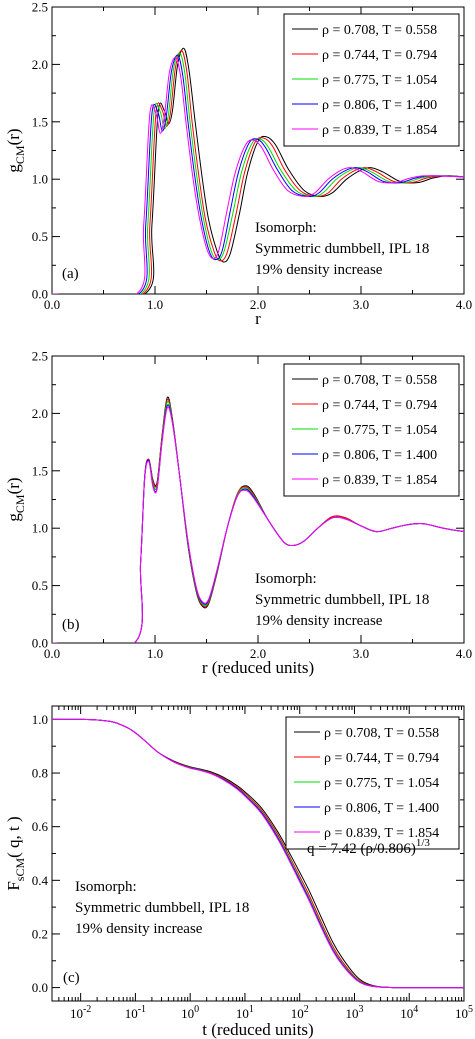  What do you see at coordinates (15, 853) in the screenshot?
I see `y-axis-label: FsCM( q, t )` at bounding box center [15, 853].